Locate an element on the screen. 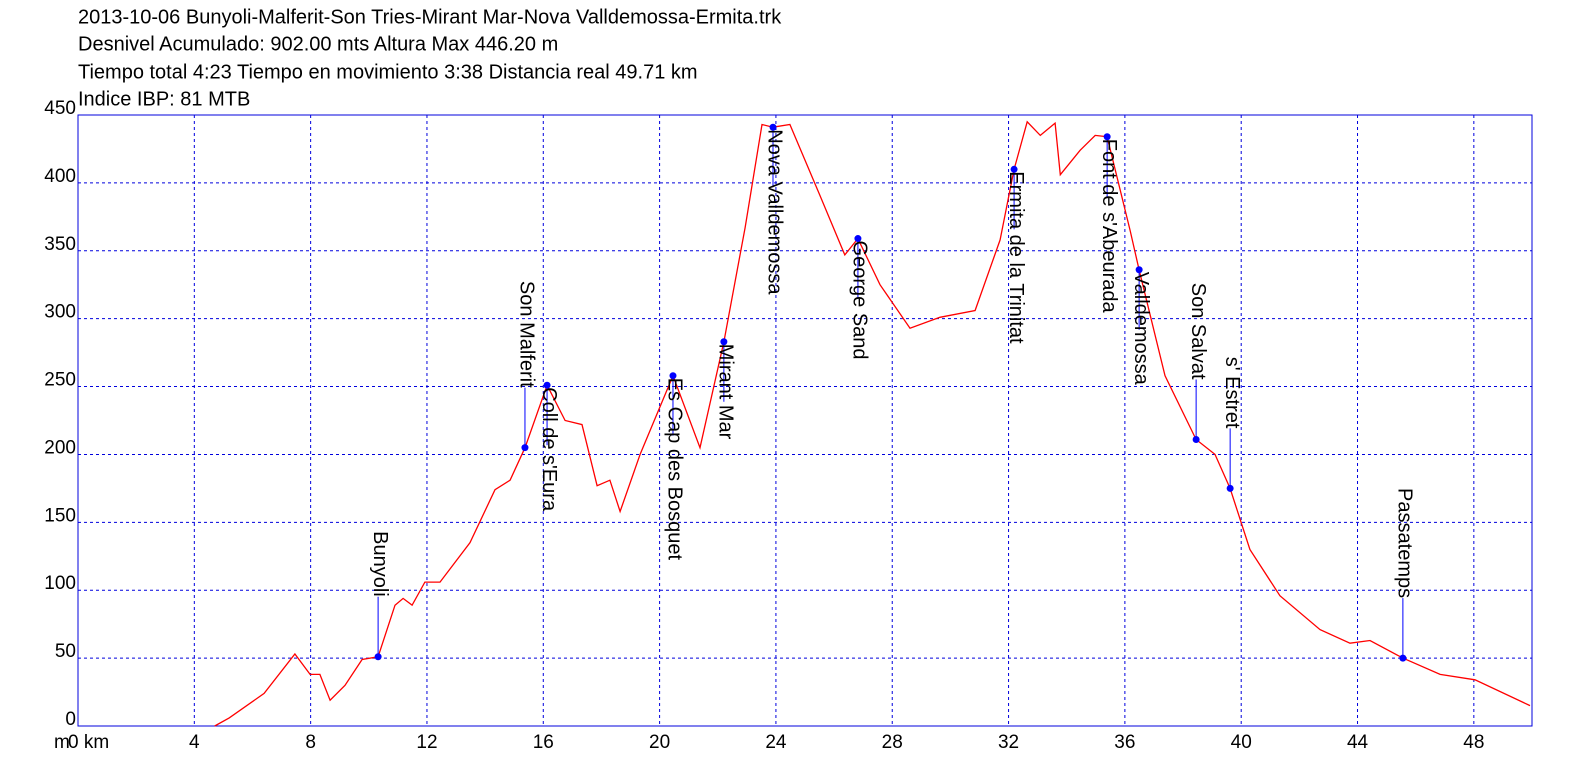 This screenshot has width=1596, height=778. waypoint-label: Ermita de la Trinitat is located at coordinates (1016, 257).